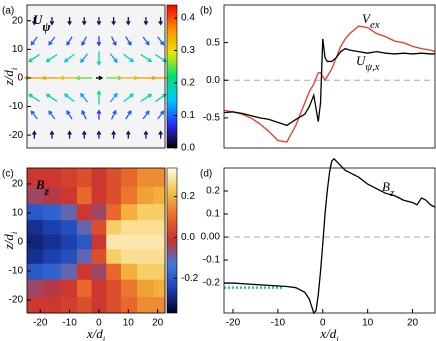 This screenshot has width=436, height=341. I want to click on y-tick-label: 0.1, so click(213, 214).